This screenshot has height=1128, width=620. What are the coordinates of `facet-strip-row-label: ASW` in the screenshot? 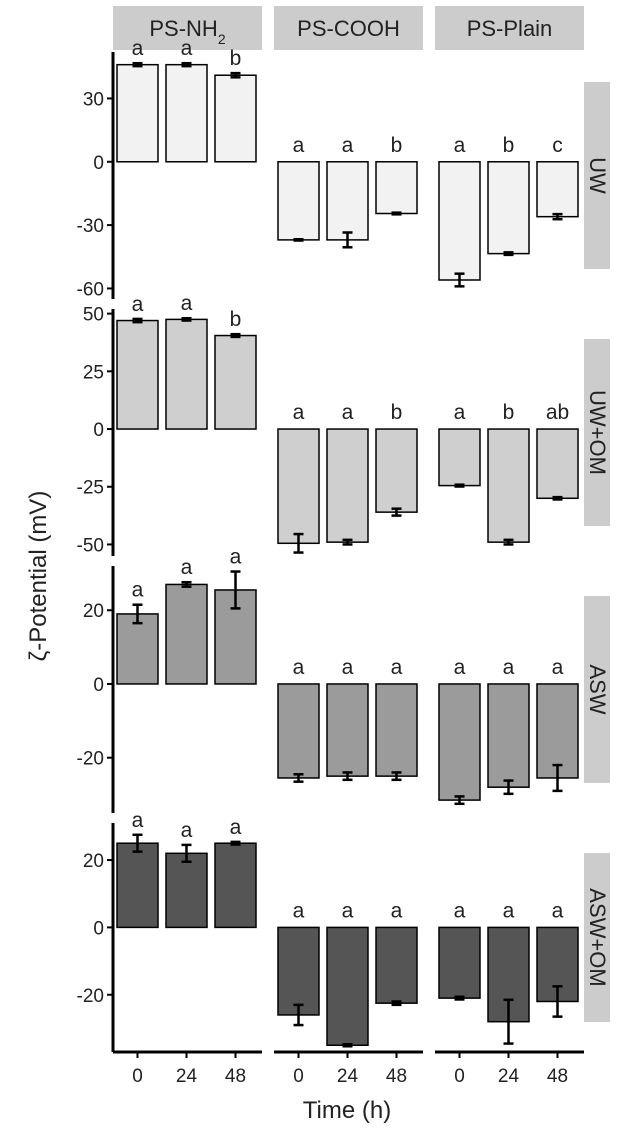 It's located at (597, 689).